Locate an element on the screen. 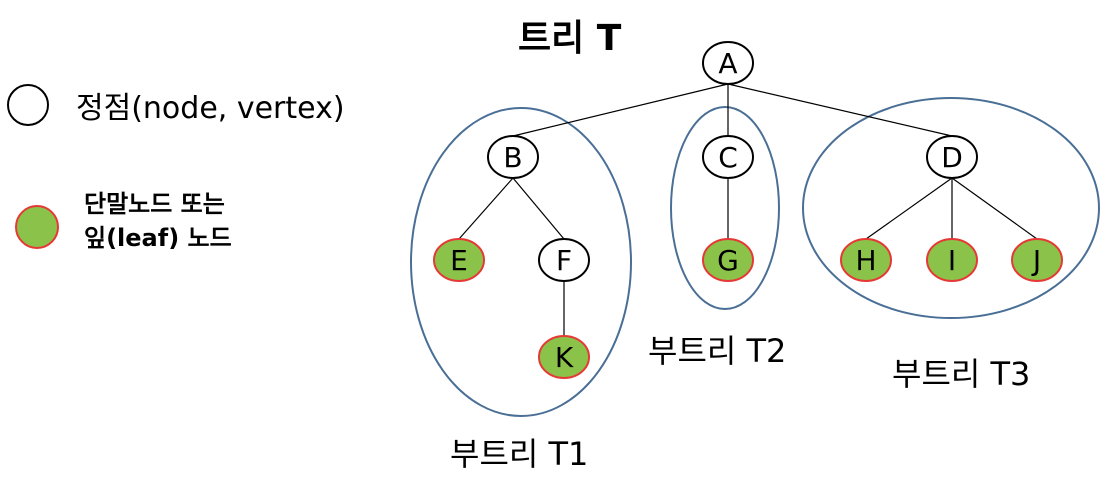  subtree-t3-label: 부트리 T3 is located at coordinates (961, 374).